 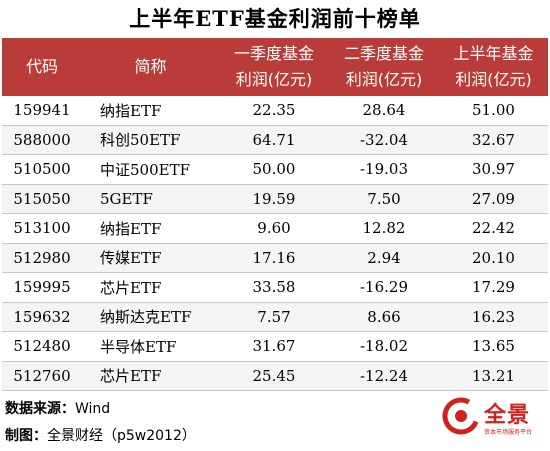 What do you see at coordinates (42, 317) in the screenshot?
I see `cell-code: 159632` at bounding box center [42, 317].